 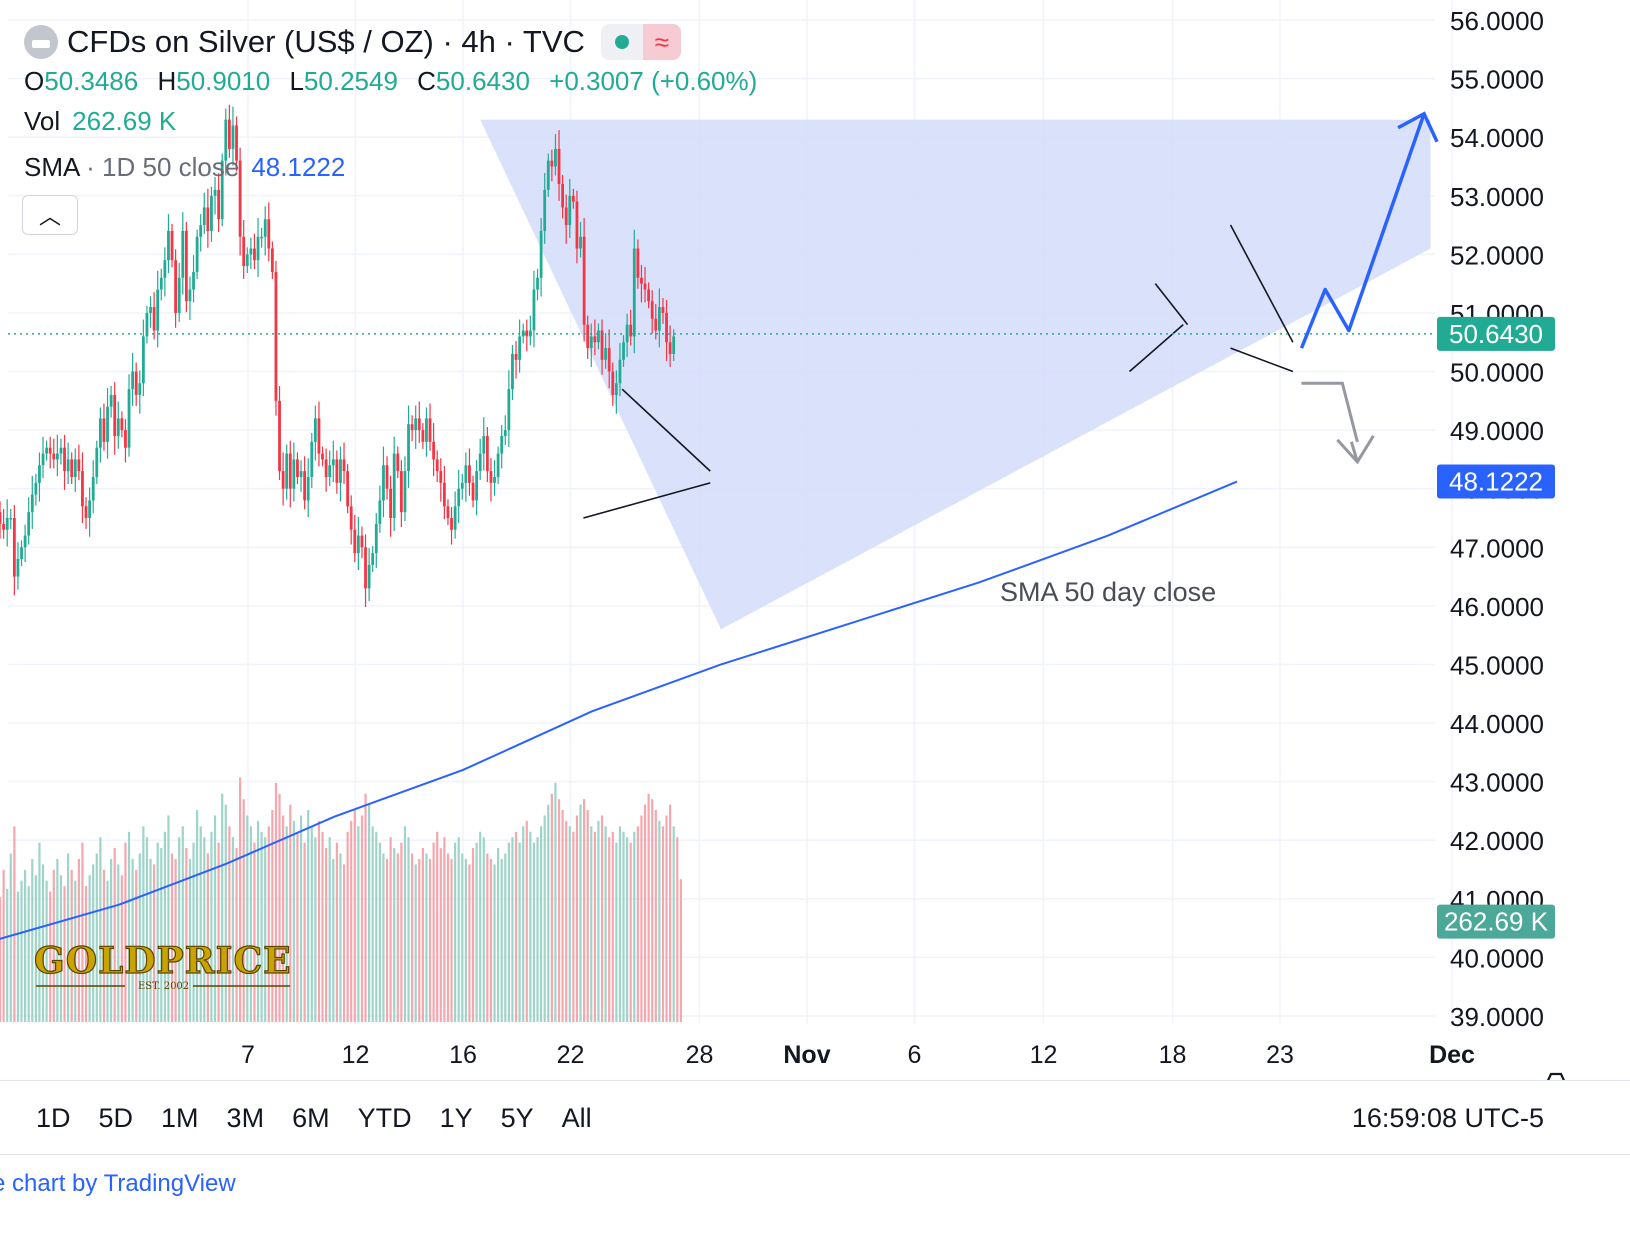 I want to click on status-pill: ≈, so click(x=640, y=42).